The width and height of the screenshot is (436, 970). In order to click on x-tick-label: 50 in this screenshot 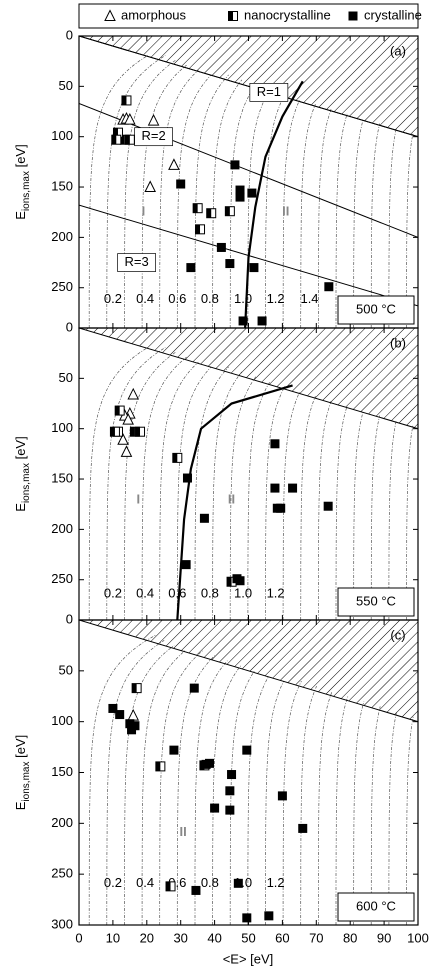, I will do `click(248, 937)`.